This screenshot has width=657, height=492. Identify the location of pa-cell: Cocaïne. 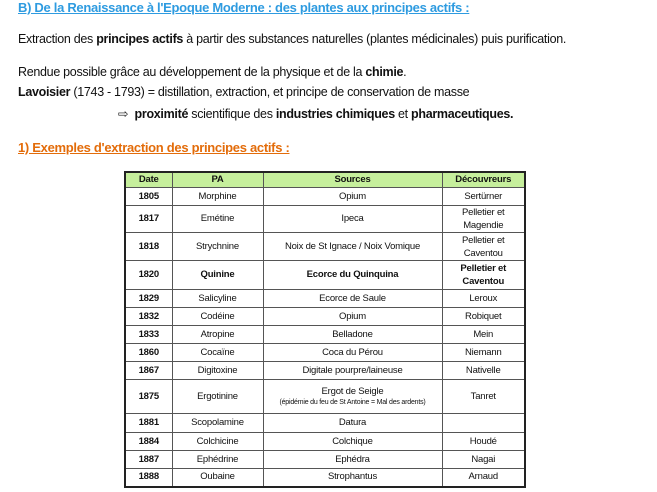
(217, 352).